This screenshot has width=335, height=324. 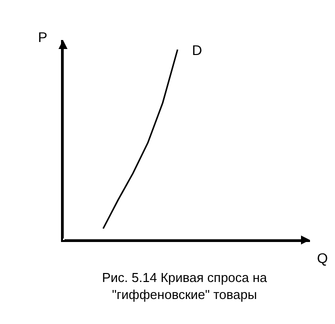 What do you see at coordinates (185, 286) in the screenshot?
I see `text: Рис. 5.14 Кривая спроса на "гиффеновские" товары` at bounding box center [185, 286].